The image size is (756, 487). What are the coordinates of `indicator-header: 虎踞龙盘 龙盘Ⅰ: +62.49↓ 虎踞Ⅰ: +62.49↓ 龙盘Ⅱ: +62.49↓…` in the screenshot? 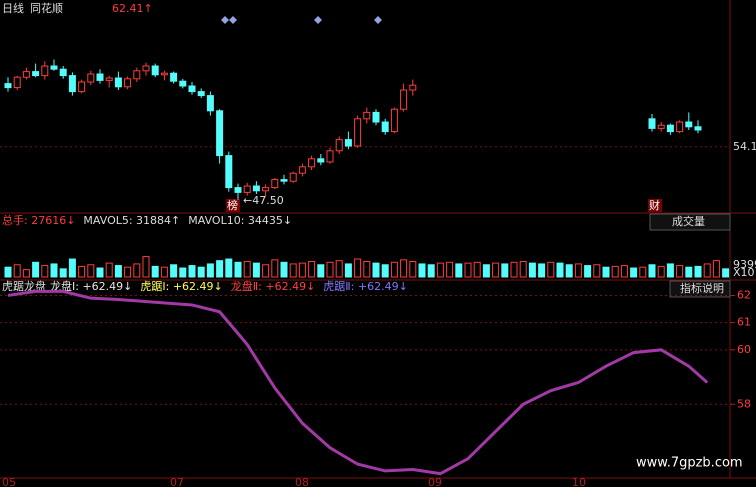 It's located at (205, 286).